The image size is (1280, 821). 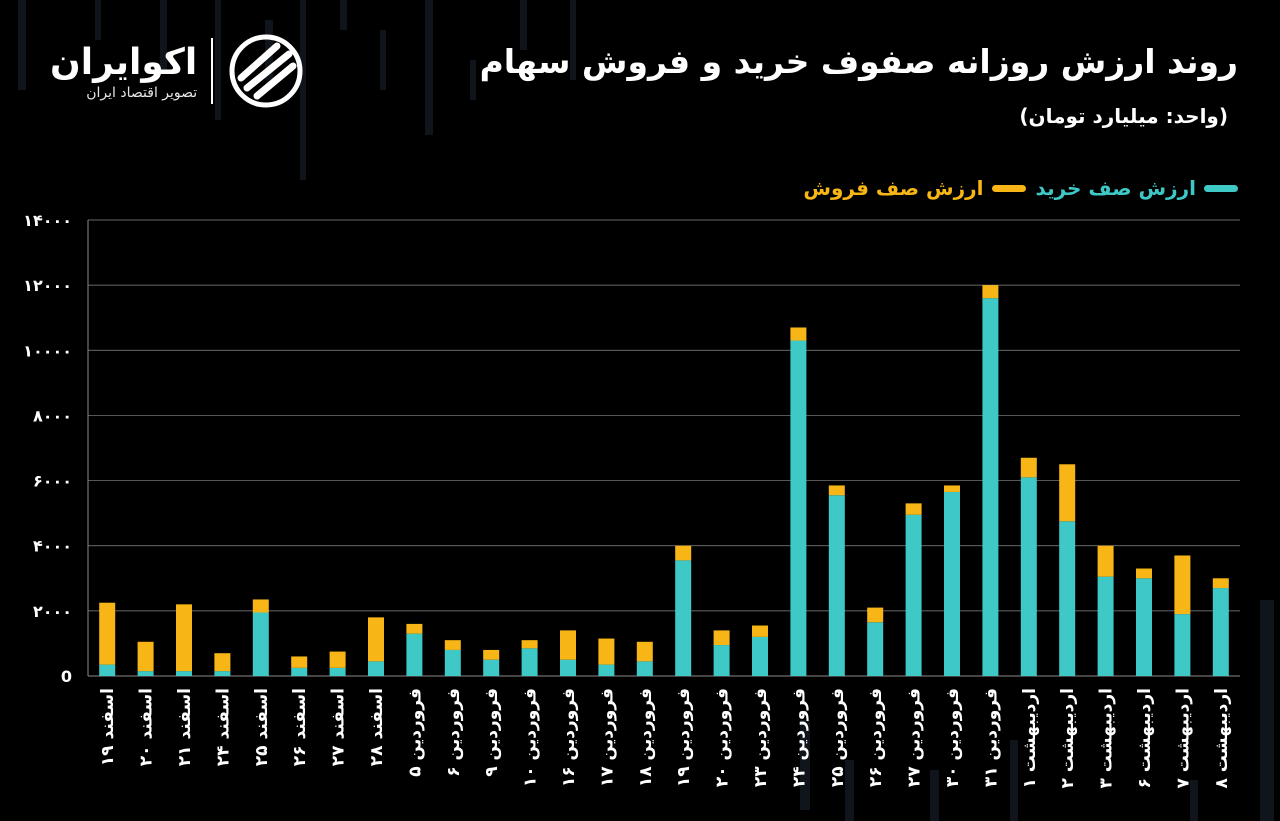 What do you see at coordinates (1183, 738) in the screenshot?
I see `x-tick-label: ۷ اردیبهشت` at bounding box center [1183, 738].